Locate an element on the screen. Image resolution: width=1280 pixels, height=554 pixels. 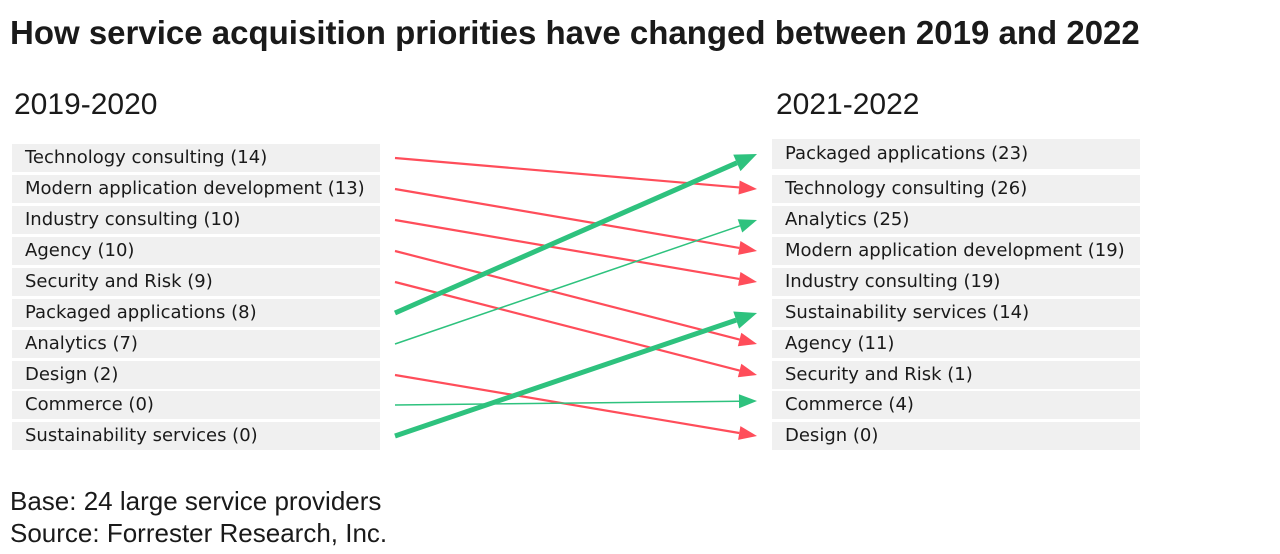
right-item: Analytics (25) is located at coordinates (956, 220).